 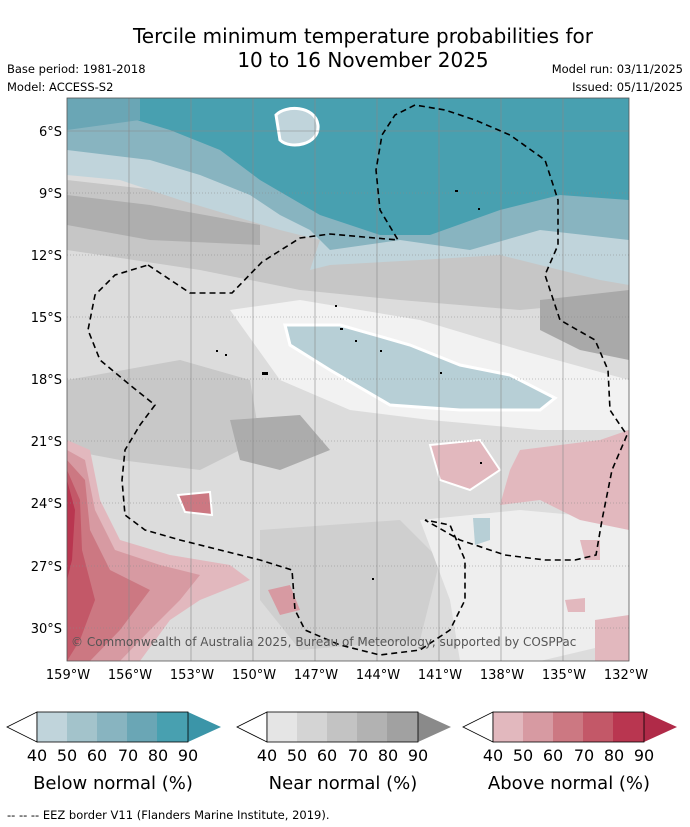 What do you see at coordinates (50, 194) in the screenshot?
I see `lat-label: 9°S` at bounding box center [50, 194].